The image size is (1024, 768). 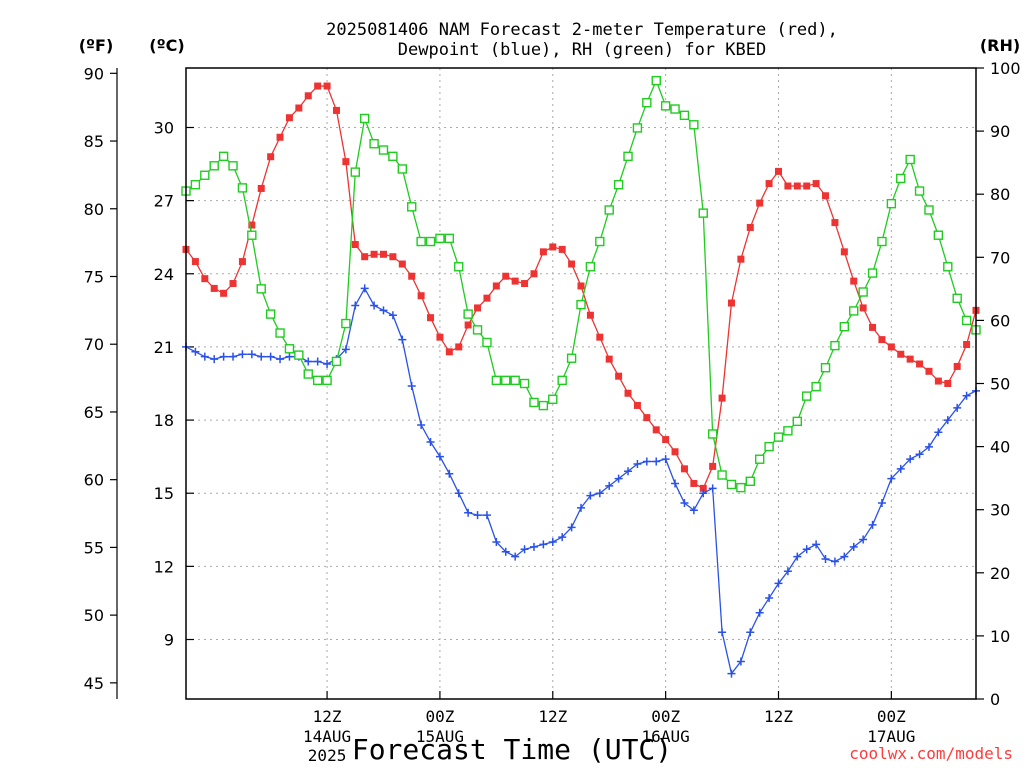 What do you see at coordinates (439, 716) in the screenshot?
I see `x-tick-label: 00Z` at bounding box center [439, 716].